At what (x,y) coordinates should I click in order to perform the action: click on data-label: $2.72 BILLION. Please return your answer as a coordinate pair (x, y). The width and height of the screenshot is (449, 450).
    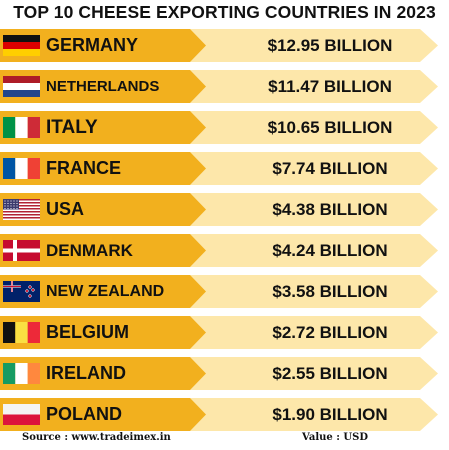
    Looking at the image, I should click on (330, 332).